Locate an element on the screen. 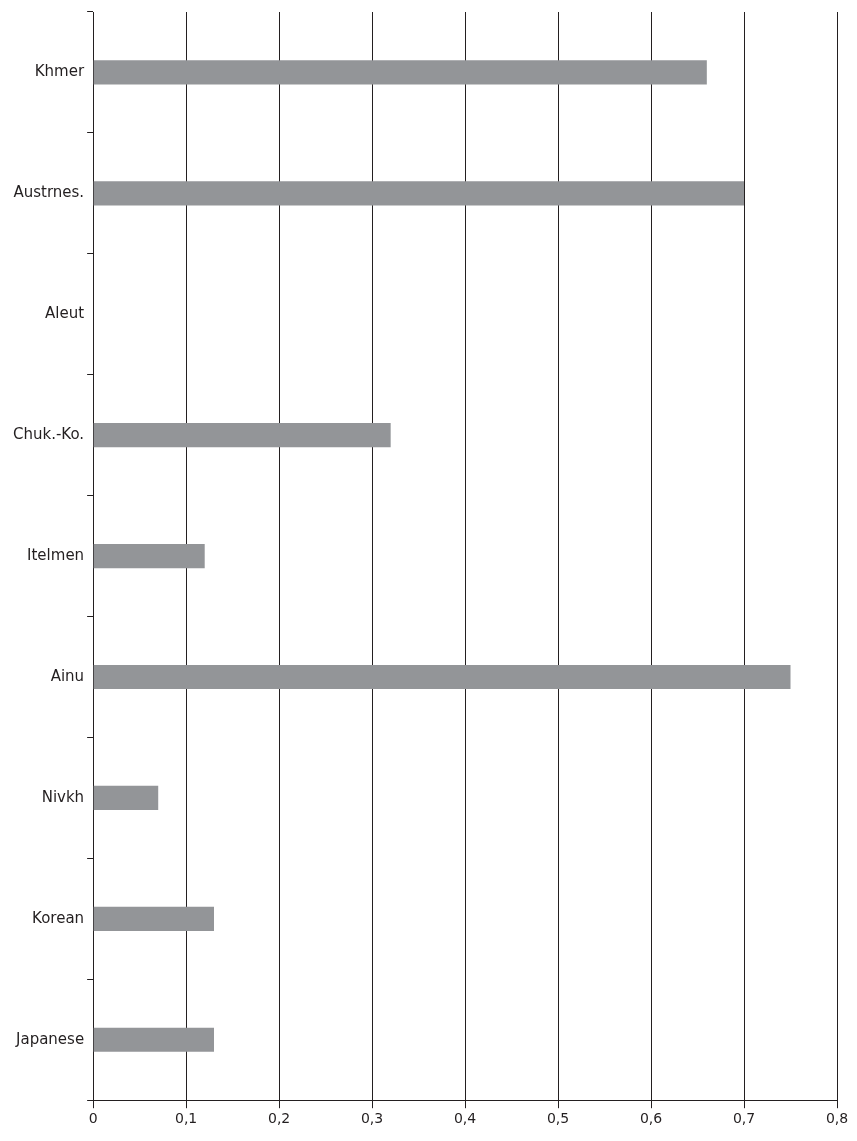 The image size is (857, 1141). x-tick-label: 0,2 is located at coordinates (279, 1118).